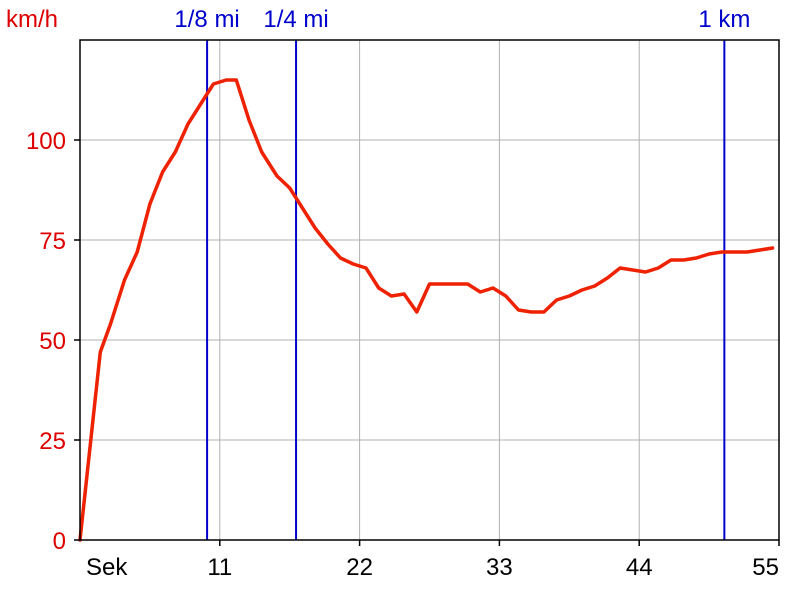 This screenshot has width=800, height=605. What do you see at coordinates (206, 19) in the screenshot?
I see `distance-marker-label: 1/8 mi` at bounding box center [206, 19].